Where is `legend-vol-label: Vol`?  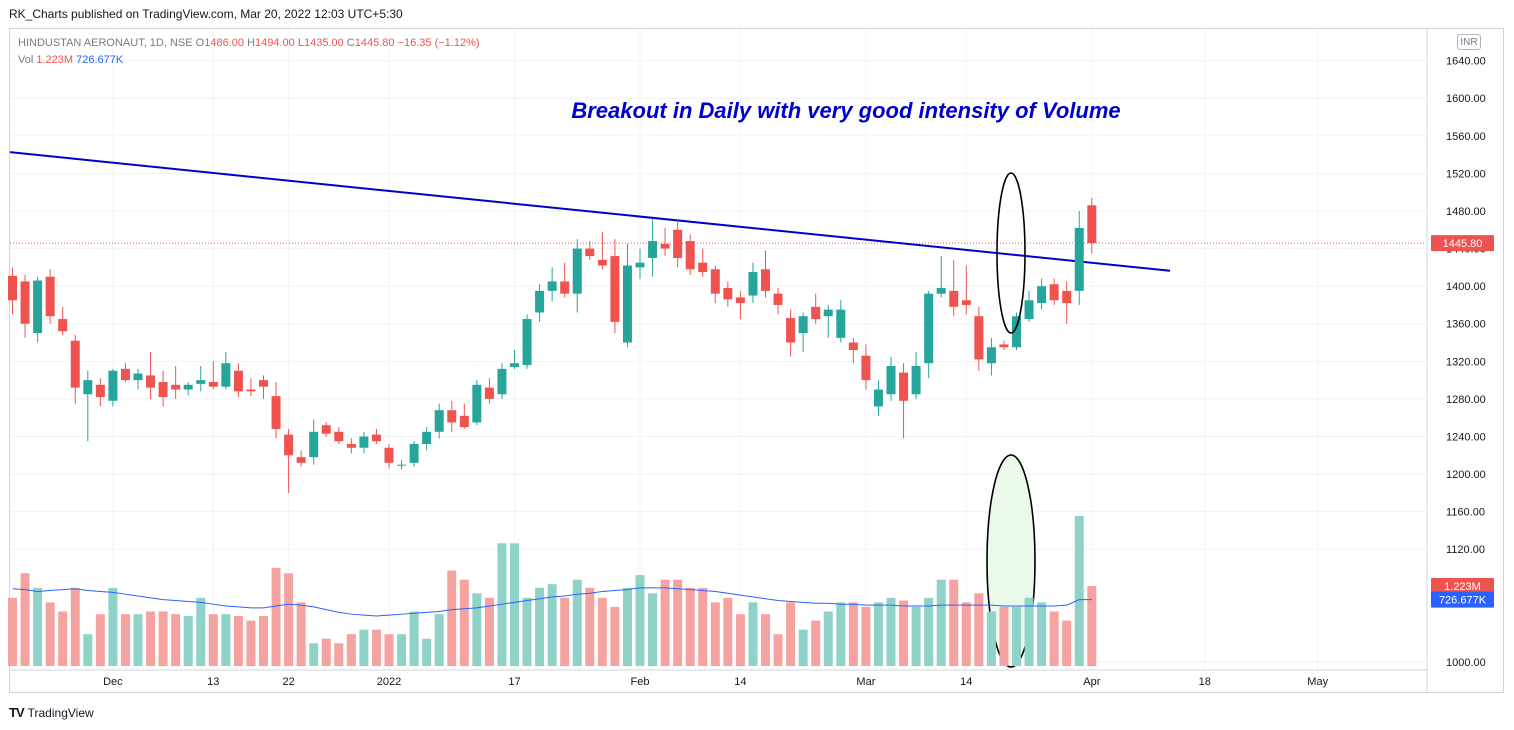 legend-vol-label: Vol is located at coordinates (26, 60).